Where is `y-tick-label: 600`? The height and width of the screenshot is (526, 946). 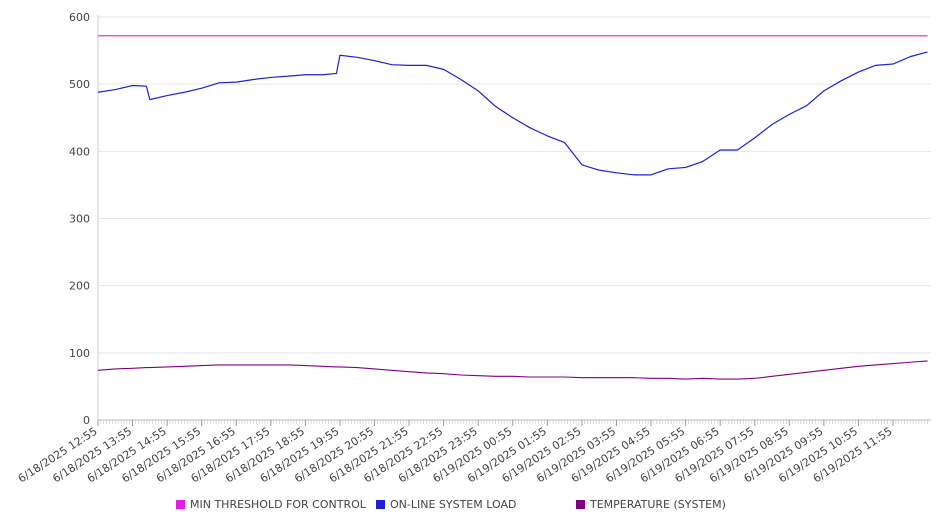 y-tick-label: 600 is located at coordinates (79, 17).